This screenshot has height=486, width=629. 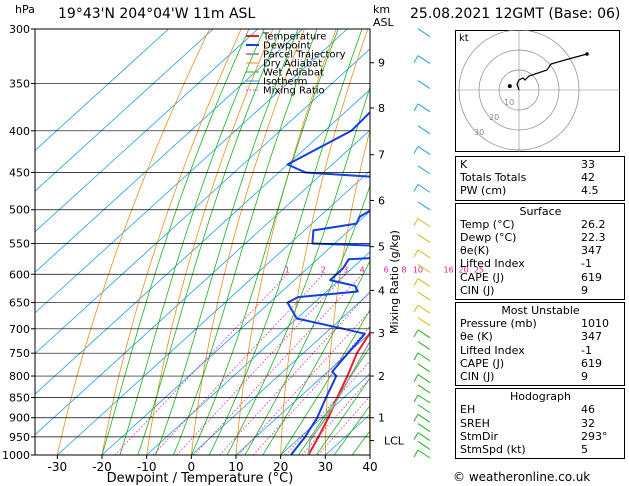 I want to click on mixing-ratio-label: 2, so click(x=323, y=269).